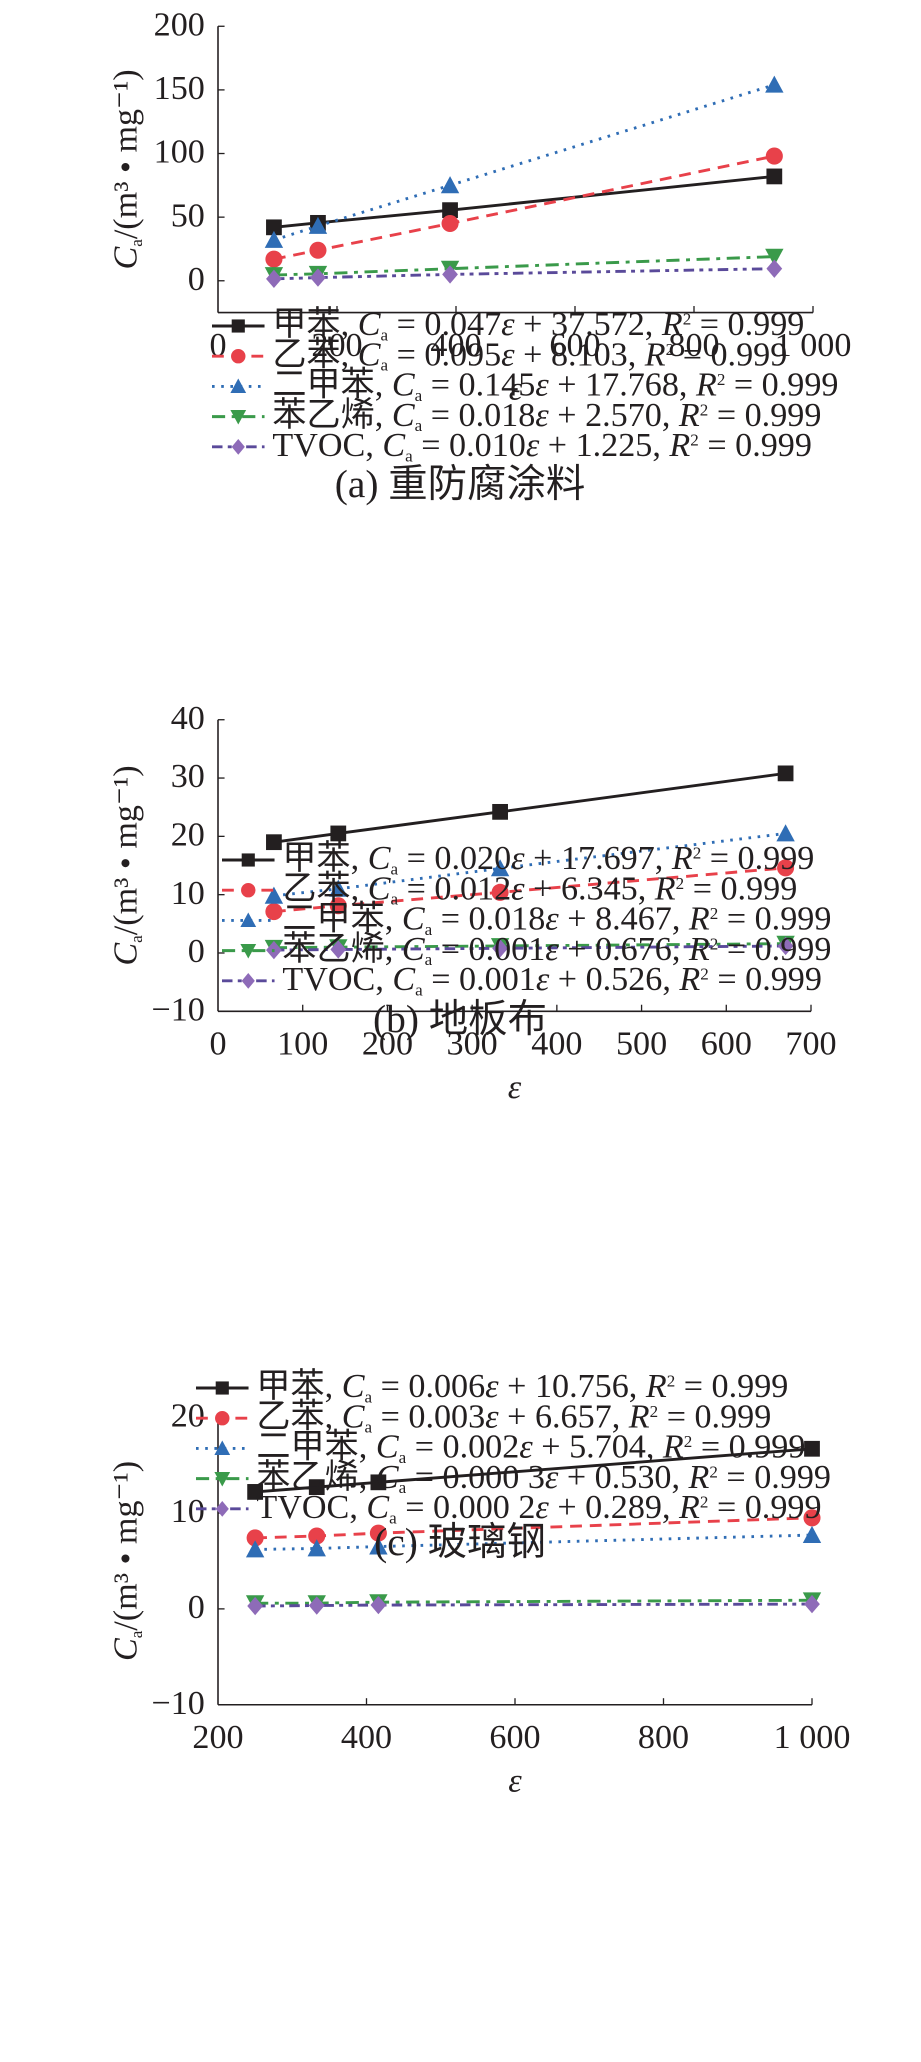  Describe the element at coordinates (608, 858) in the screenshot. I see `legend-intercept: 17.697` at that location.